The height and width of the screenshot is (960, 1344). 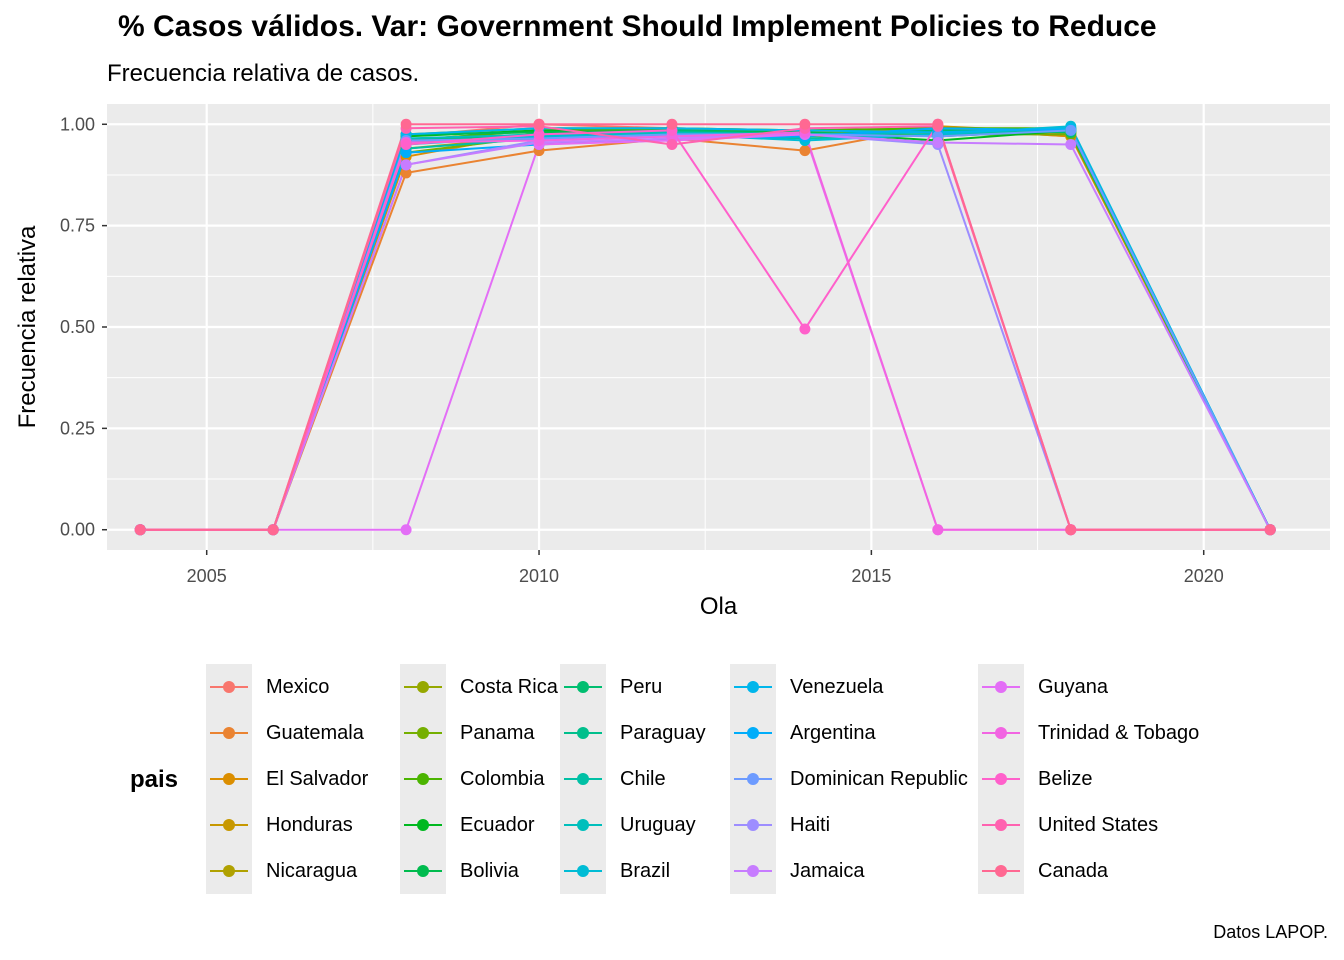 I want to click on legend-item: Canada, so click(x=1083, y=871).